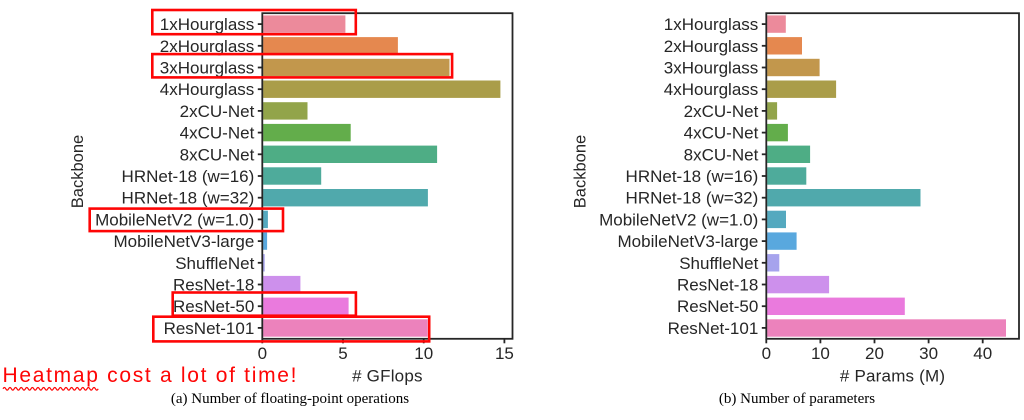 This screenshot has width=1024, height=420. Describe the element at coordinates (504, 353) in the screenshot. I see `svg-text: 15` at that location.